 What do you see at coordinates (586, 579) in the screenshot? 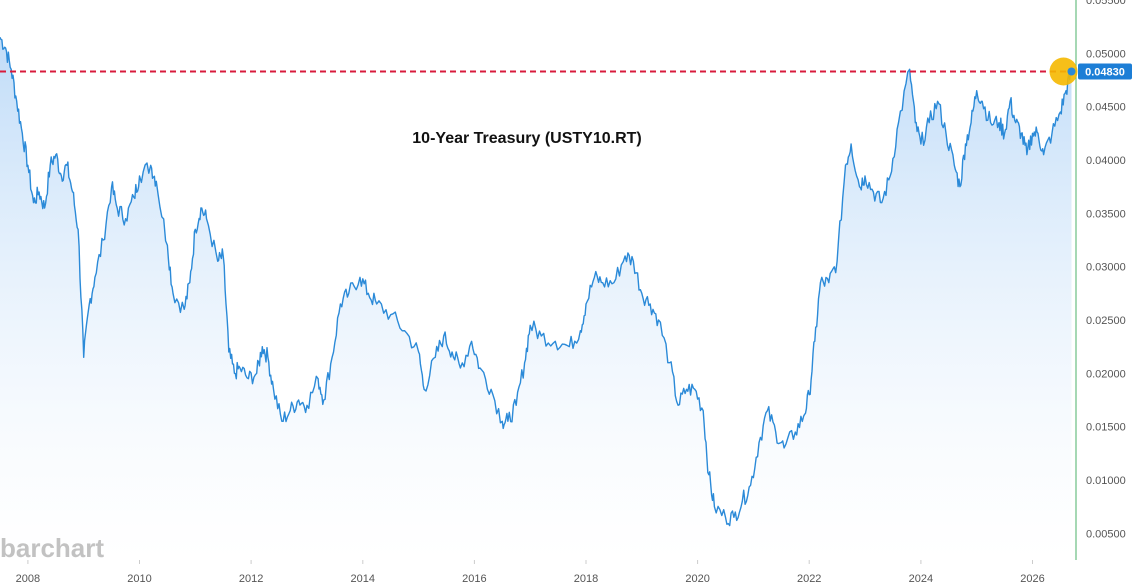
I see `x-tick-label: 2018` at bounding box center [586, 579].